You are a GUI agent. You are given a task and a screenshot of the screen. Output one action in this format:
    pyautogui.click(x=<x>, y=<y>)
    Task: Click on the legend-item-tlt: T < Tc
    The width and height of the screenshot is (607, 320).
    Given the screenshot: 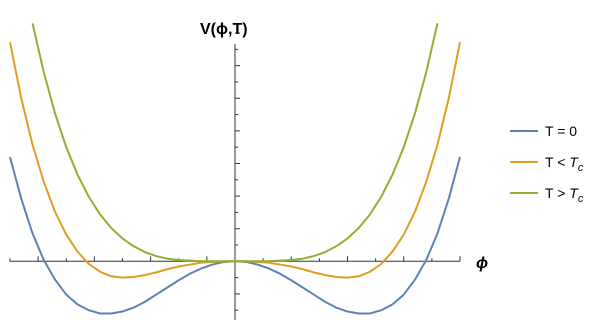 What is the action you would take?
    pyautogui.click(x=547, y=164)
    